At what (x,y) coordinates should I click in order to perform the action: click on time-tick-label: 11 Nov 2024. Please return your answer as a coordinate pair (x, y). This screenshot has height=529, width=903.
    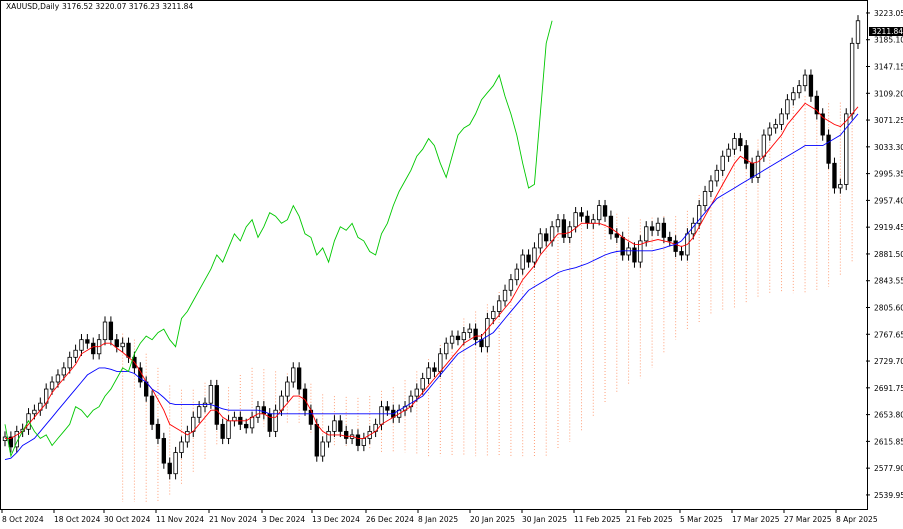
    Looking at the image, I should click on (180, 519).